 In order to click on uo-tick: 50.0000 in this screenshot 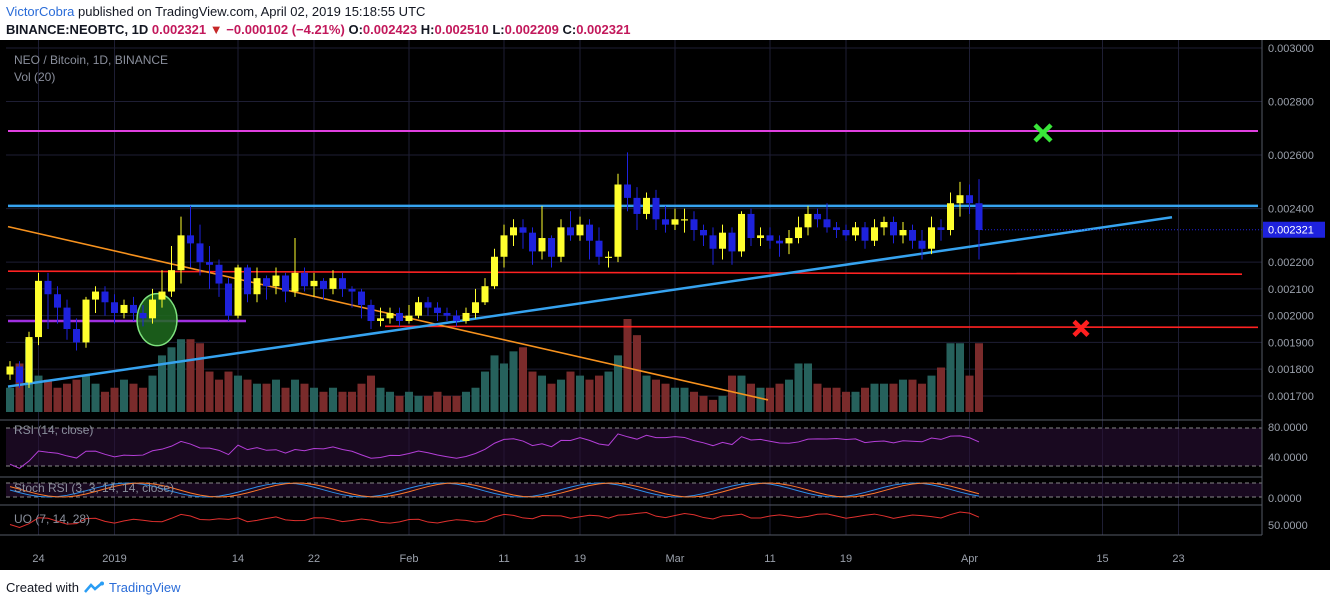, I will do `click(1288, 526)`.